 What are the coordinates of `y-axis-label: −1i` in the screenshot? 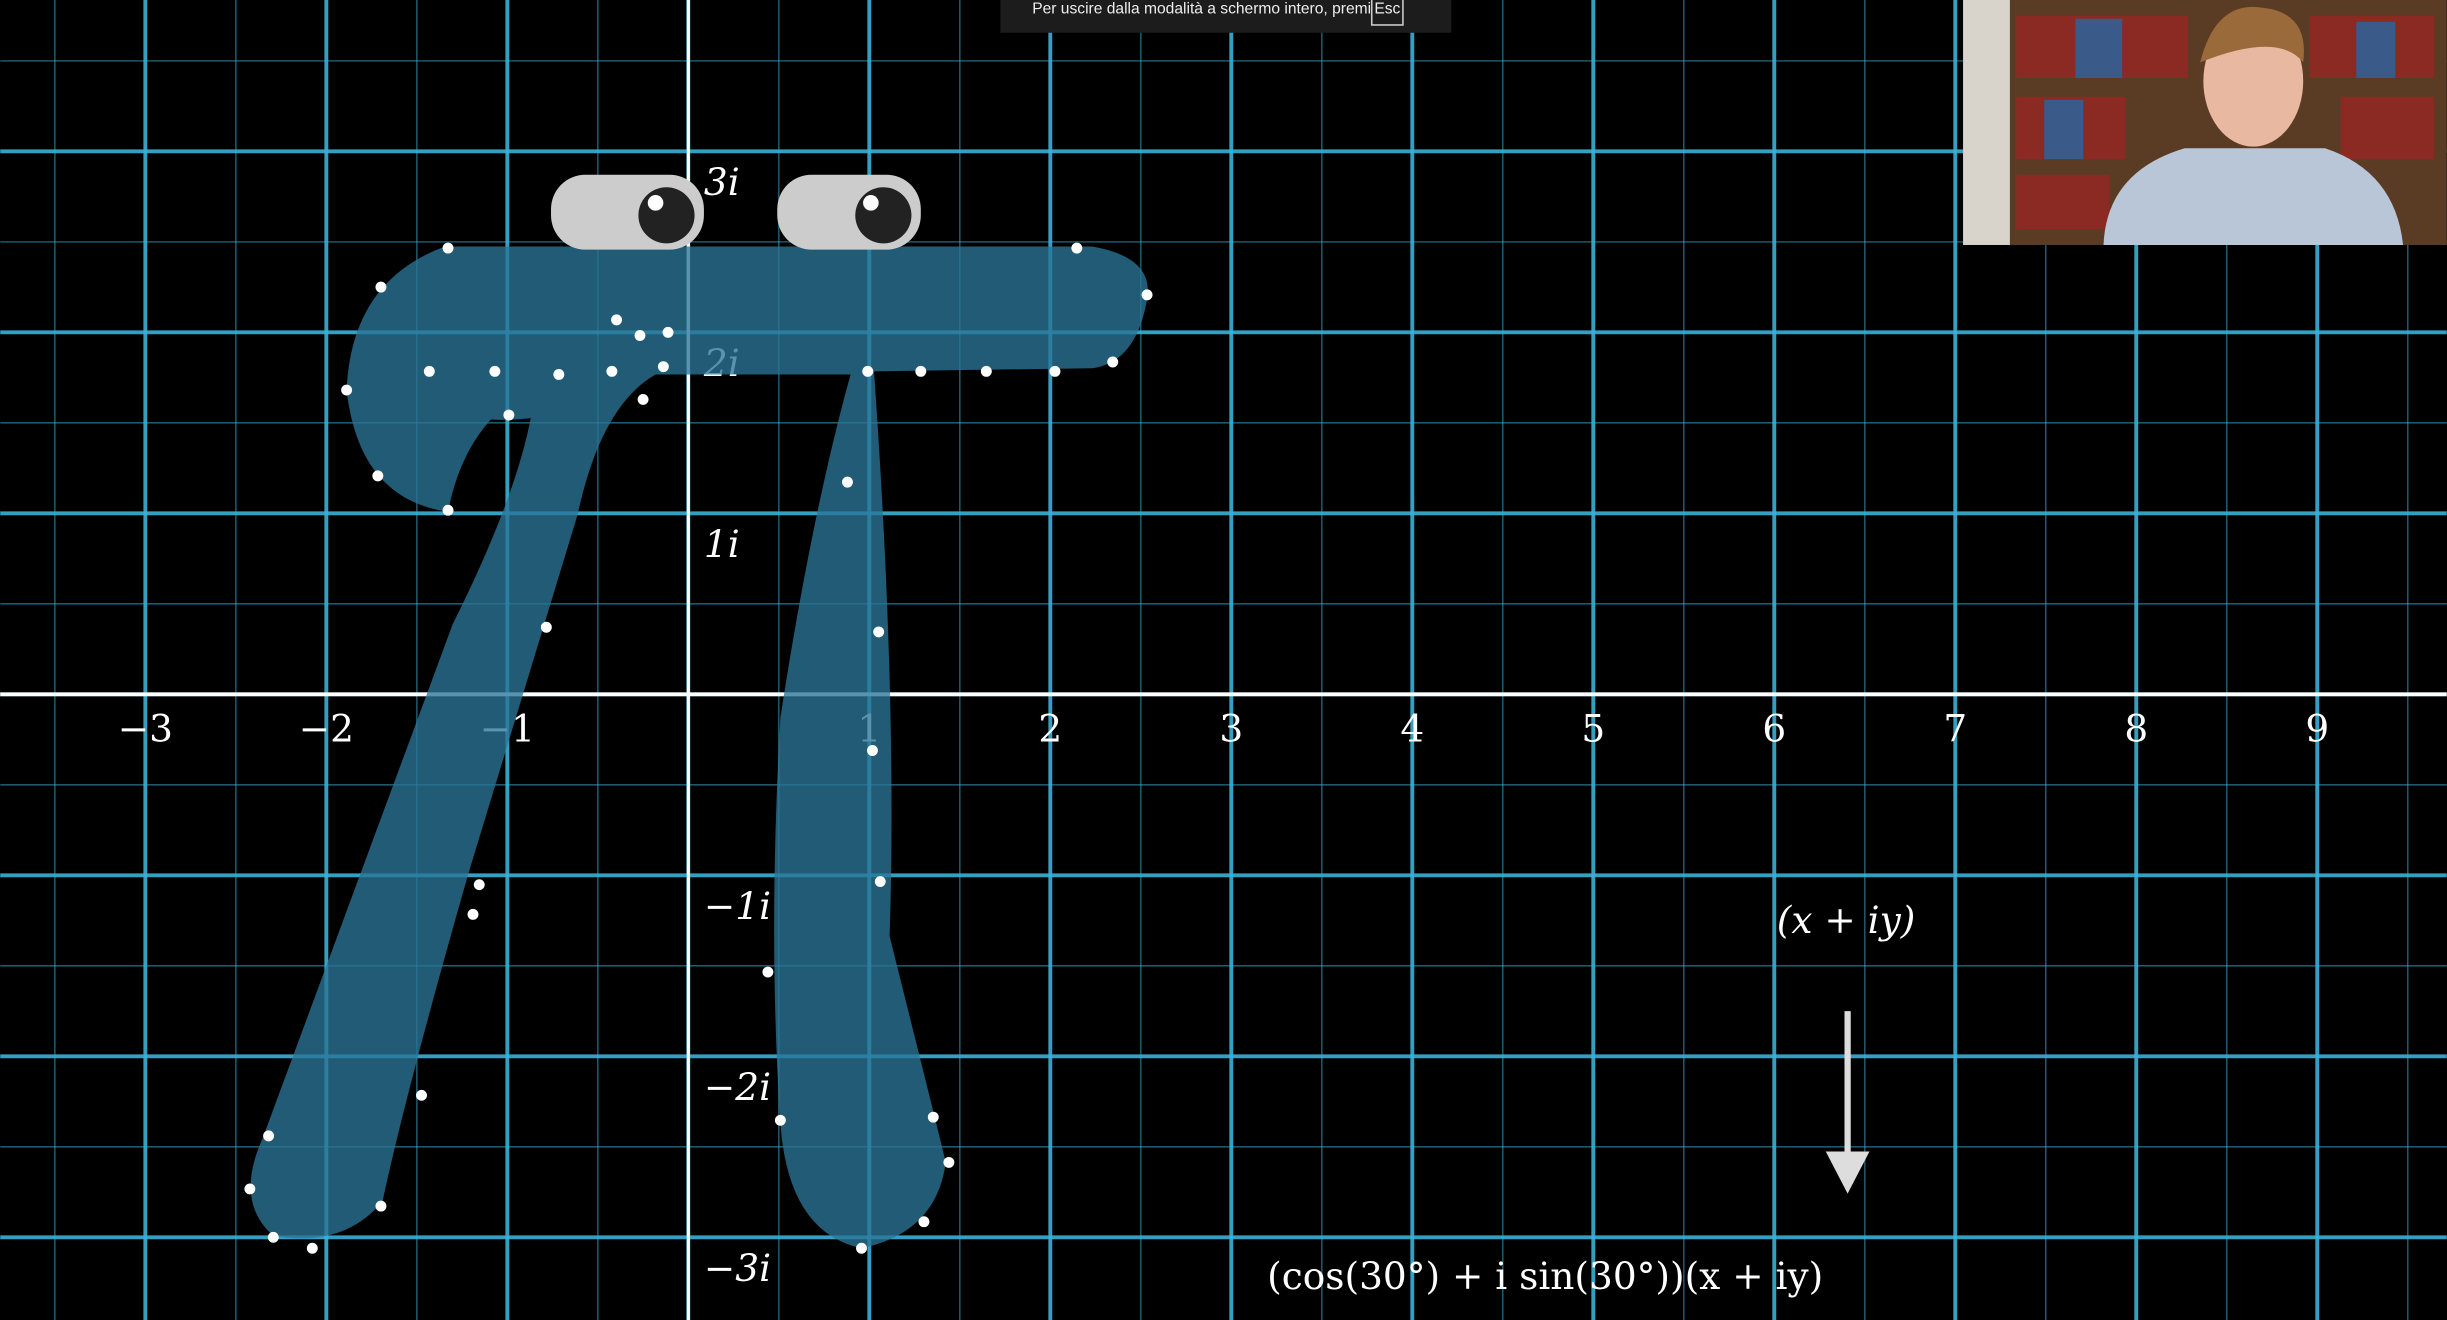 It's located at (737, 906).